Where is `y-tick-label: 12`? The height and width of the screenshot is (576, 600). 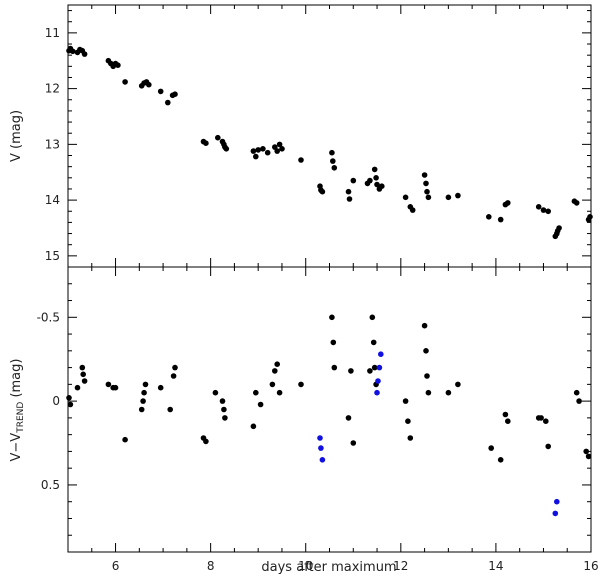 y-tick-label: 12 is located at coordinates (52, 89).